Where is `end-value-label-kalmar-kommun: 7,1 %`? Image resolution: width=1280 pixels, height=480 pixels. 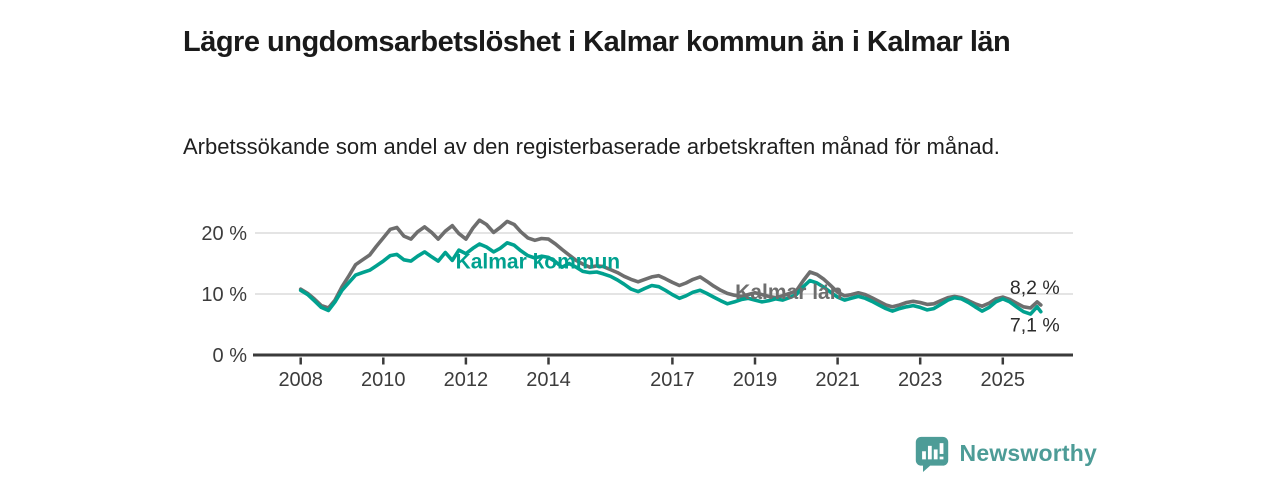 end-value-label-kalmar-kommun: 7,1 % is located at coordinates (1035, 326).